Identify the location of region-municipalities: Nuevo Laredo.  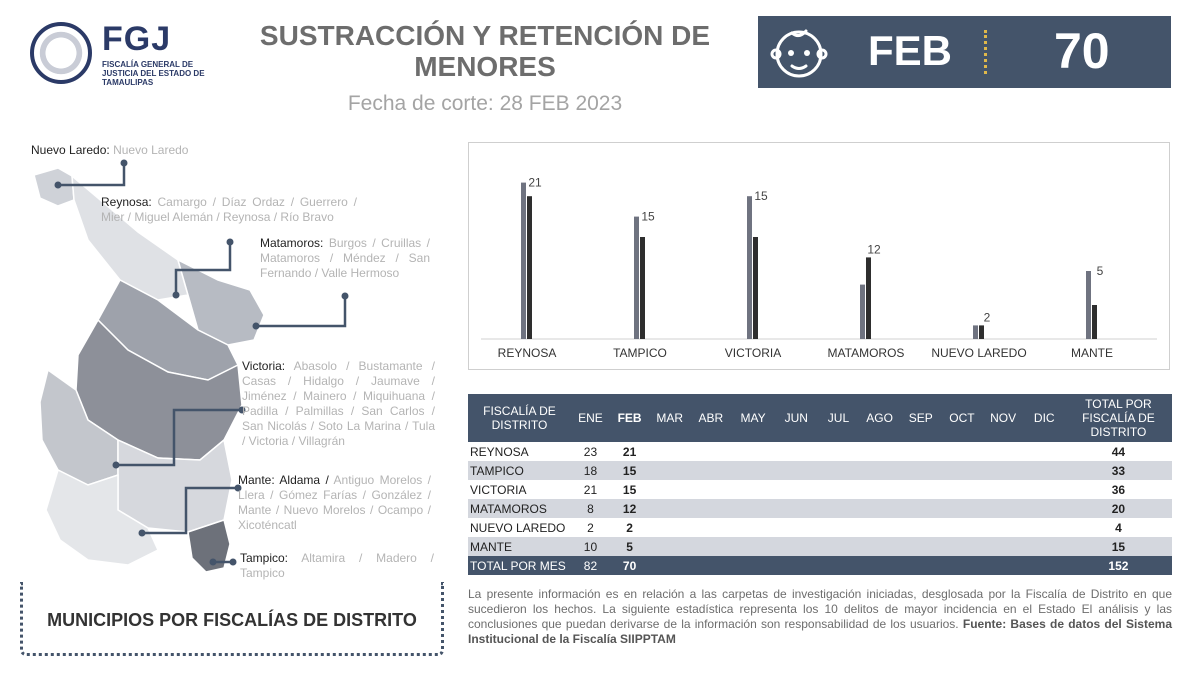
(151, 150).